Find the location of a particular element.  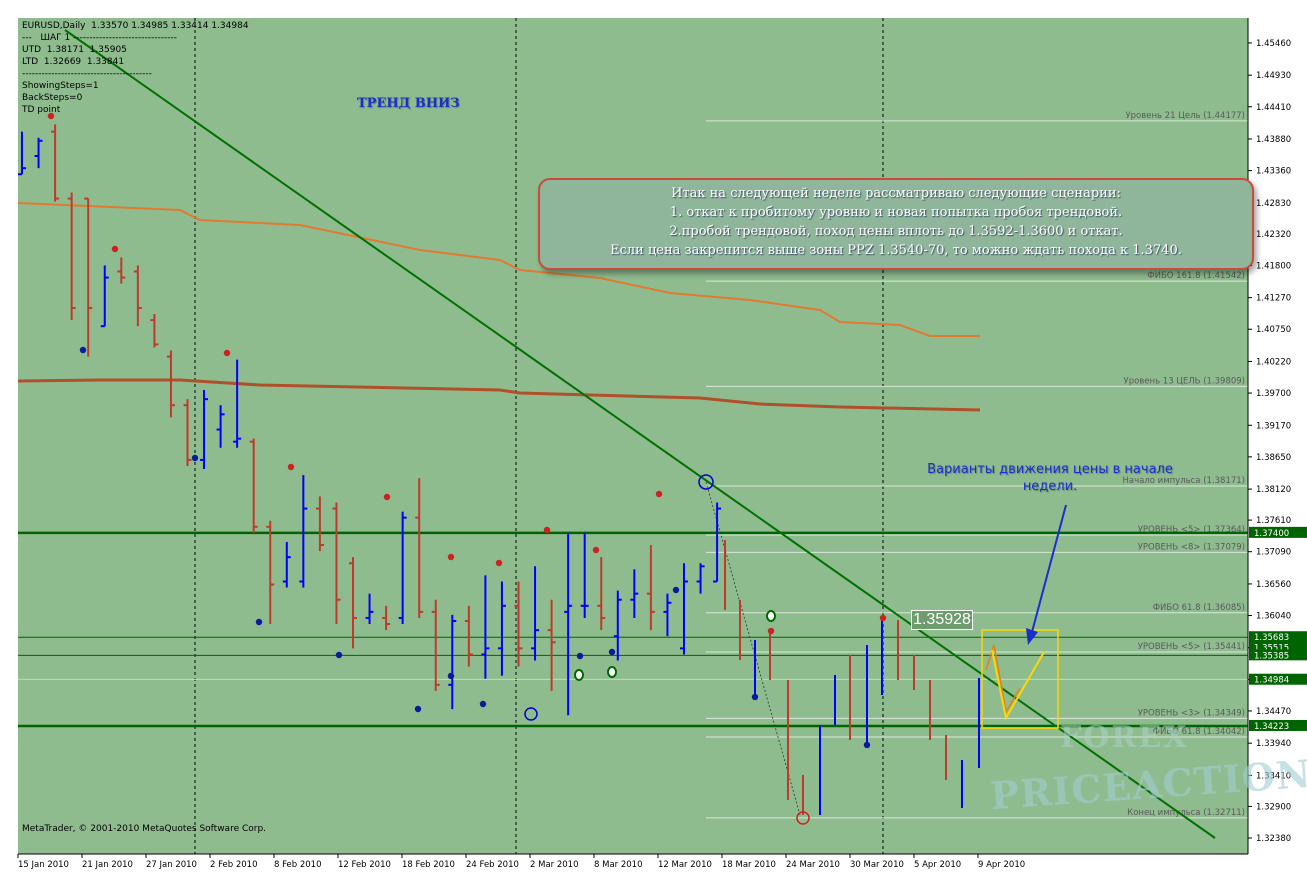

y-tick-label: 1.39700 is located at coordinates (1273, 394).